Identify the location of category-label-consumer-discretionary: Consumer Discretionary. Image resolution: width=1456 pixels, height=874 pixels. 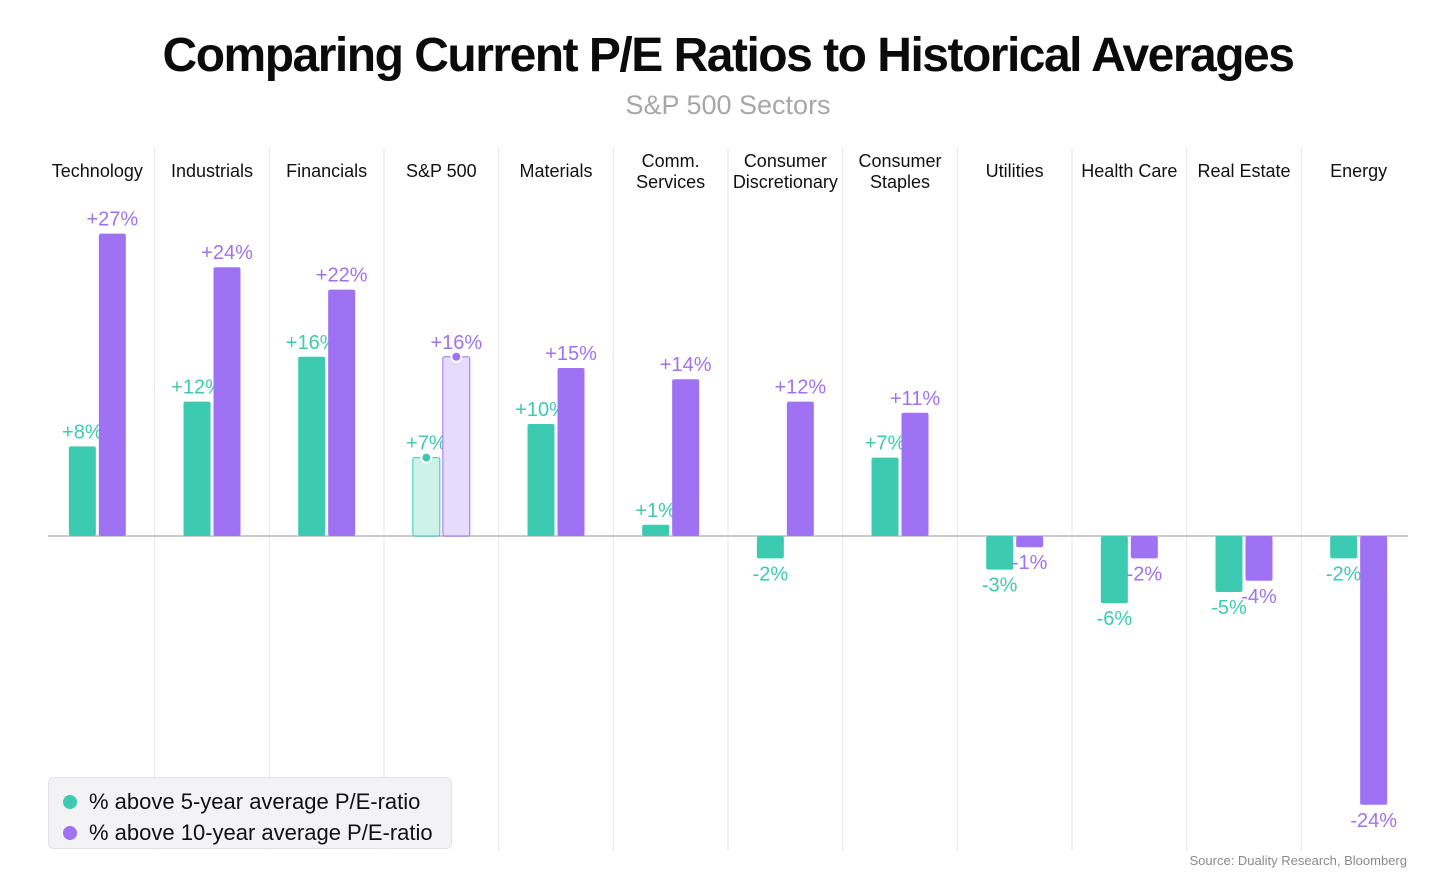
(785, 171).